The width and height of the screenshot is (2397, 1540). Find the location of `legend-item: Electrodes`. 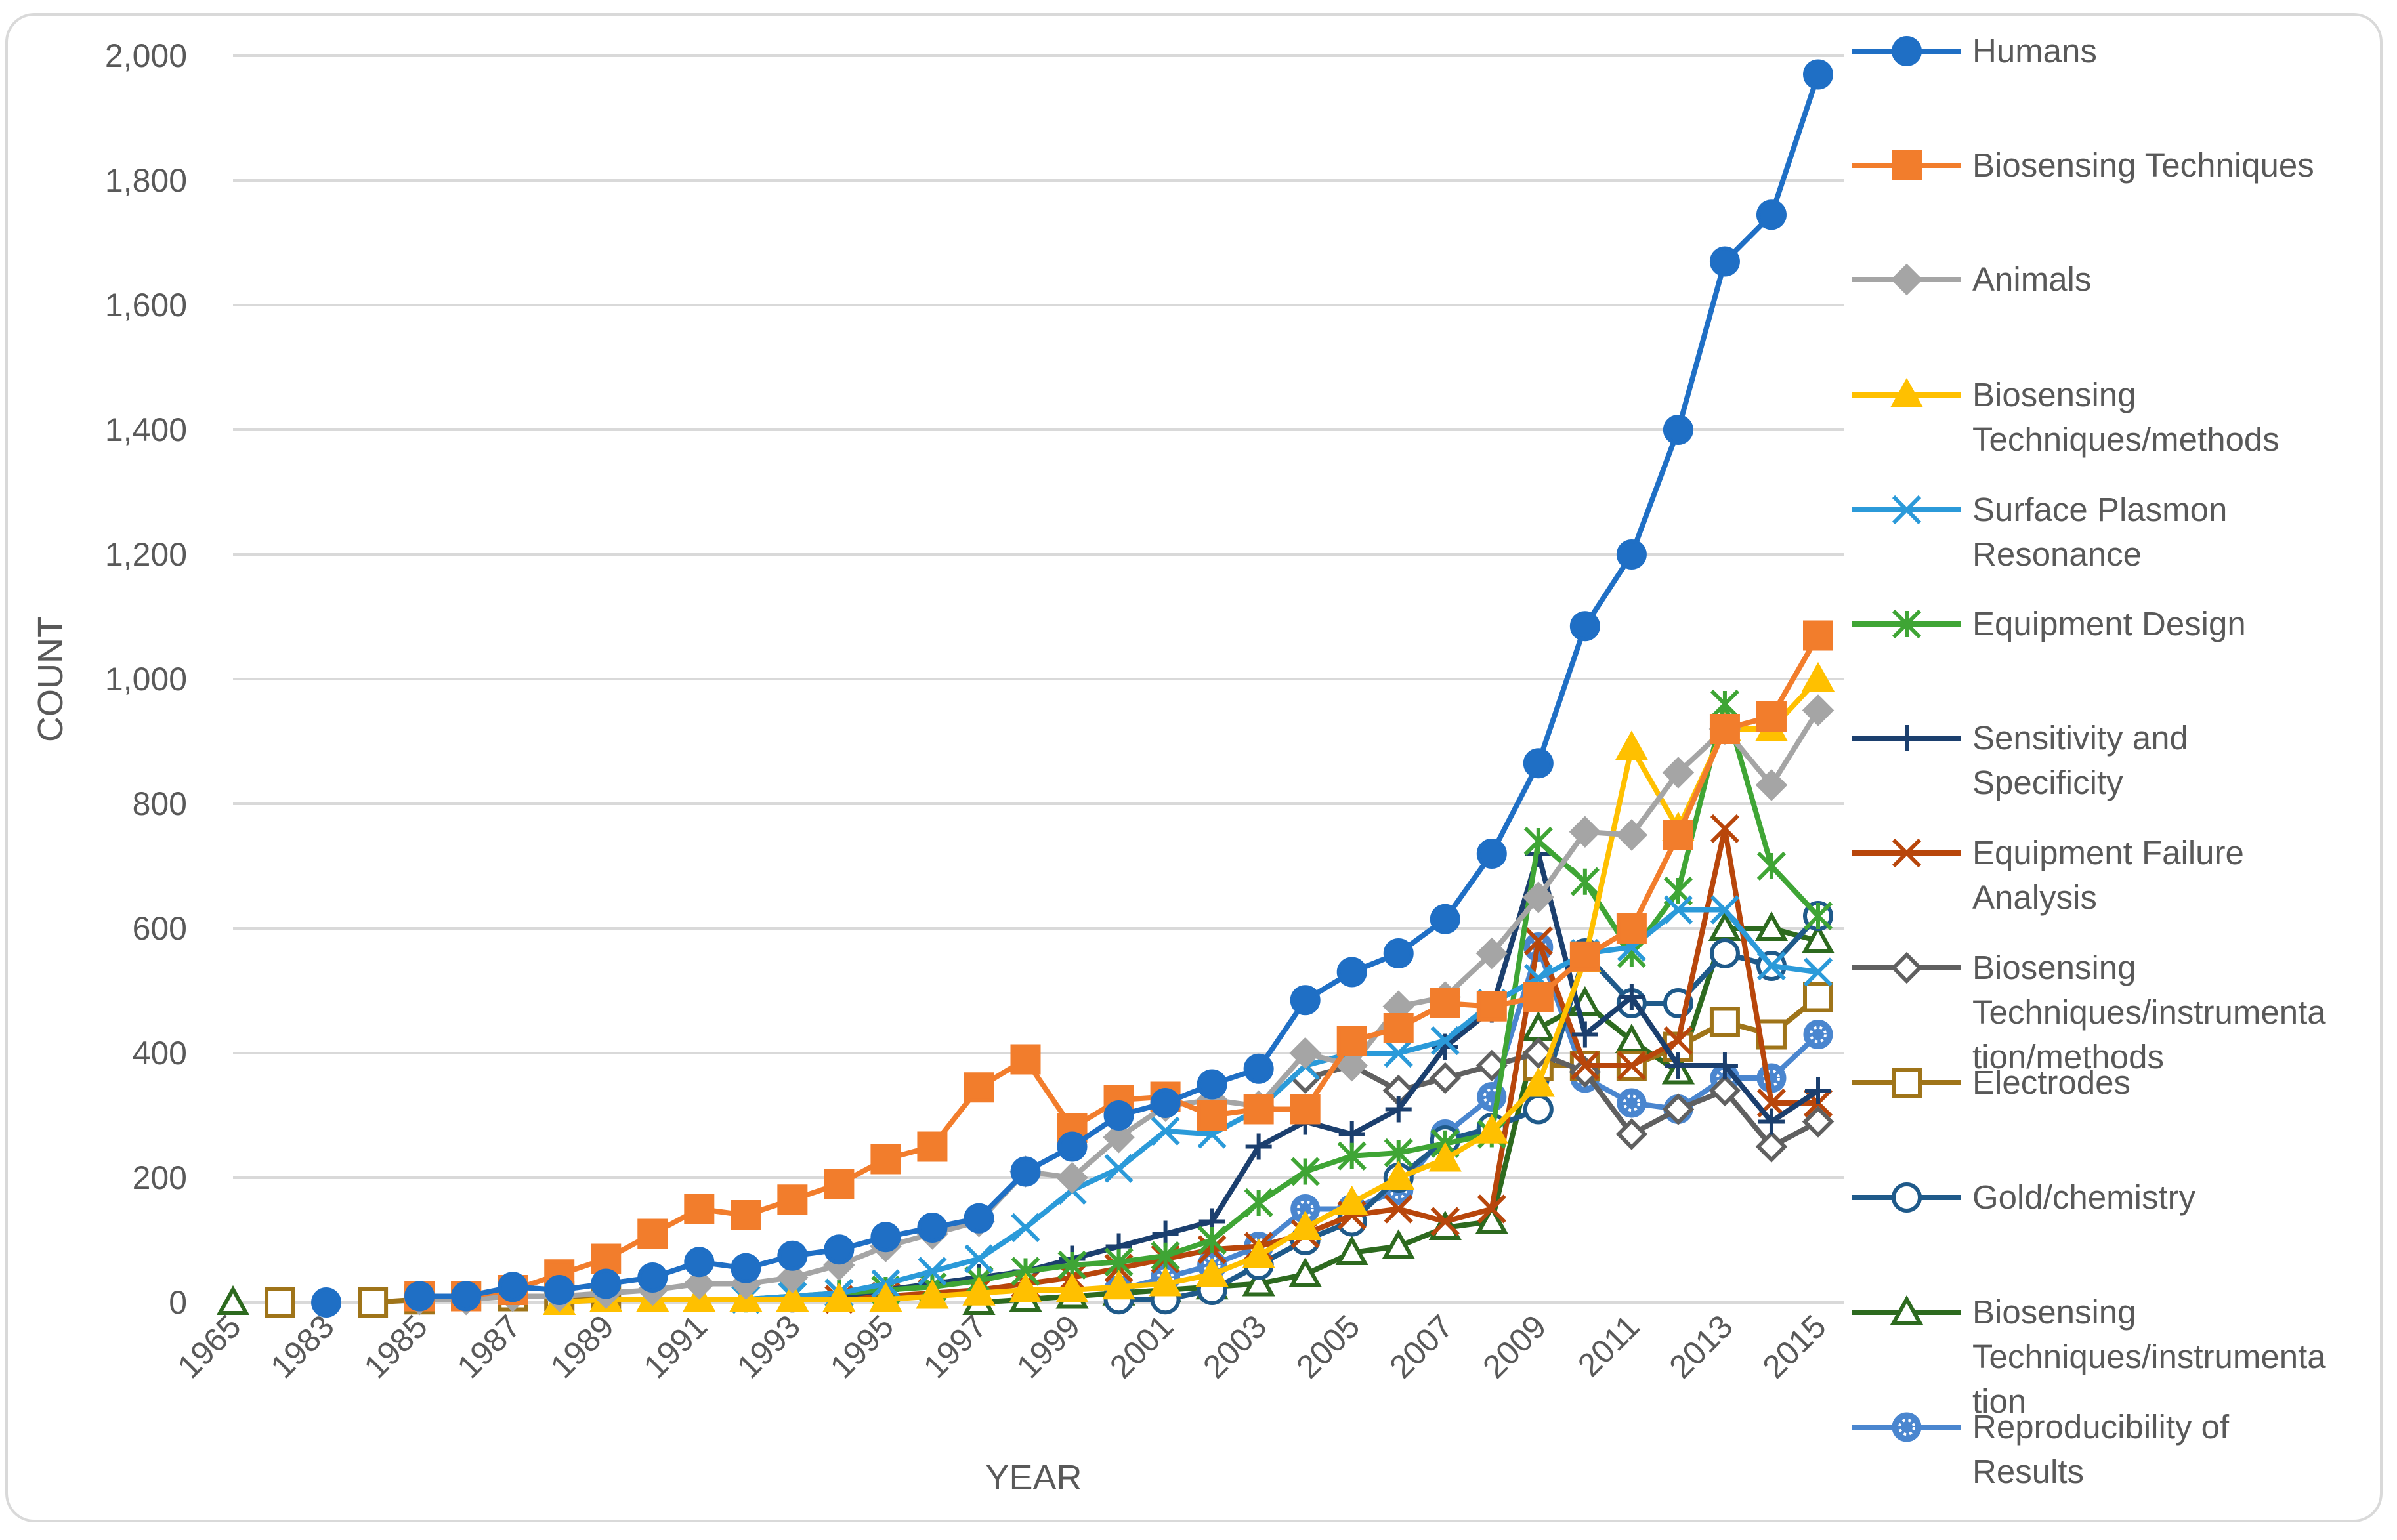

legend-item: Electrodes is located at coordinates (1991, 1082).